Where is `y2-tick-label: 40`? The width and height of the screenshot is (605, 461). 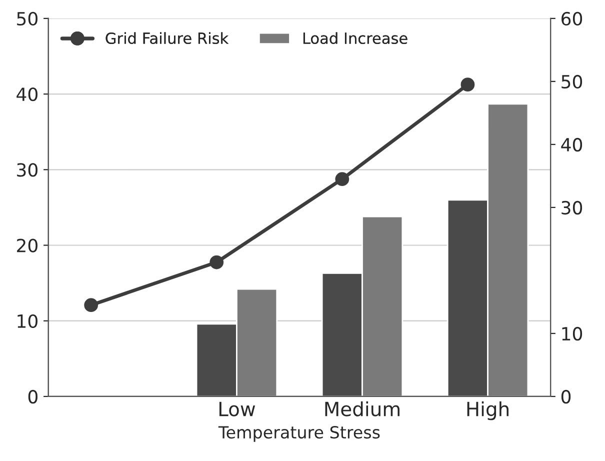
y2-tick-label: 40 is located at coordinates (571, 145).